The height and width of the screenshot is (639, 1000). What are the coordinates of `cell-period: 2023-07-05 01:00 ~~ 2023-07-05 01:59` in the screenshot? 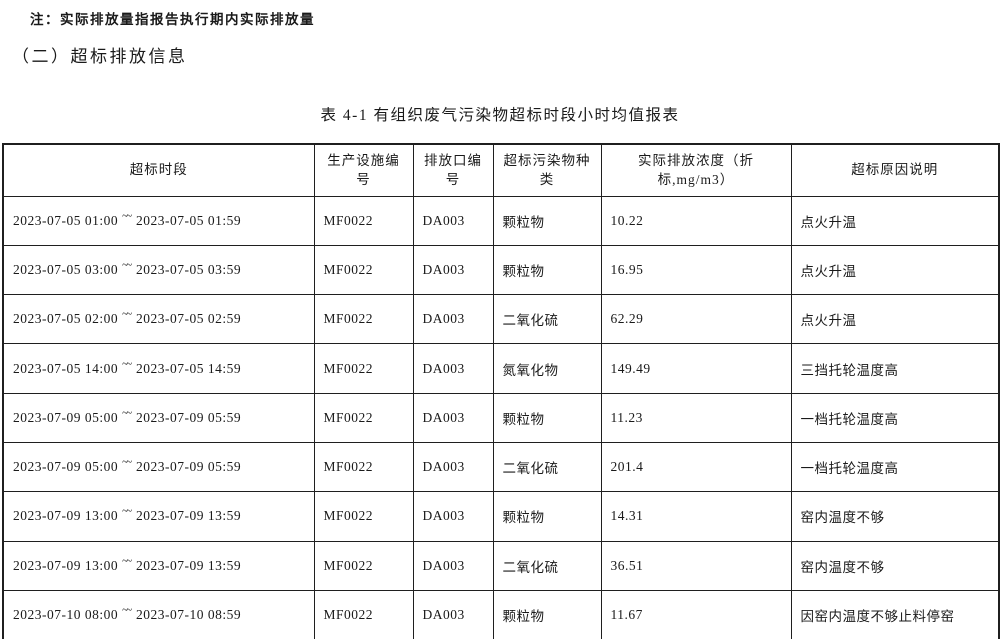 It's located at (158, 220).